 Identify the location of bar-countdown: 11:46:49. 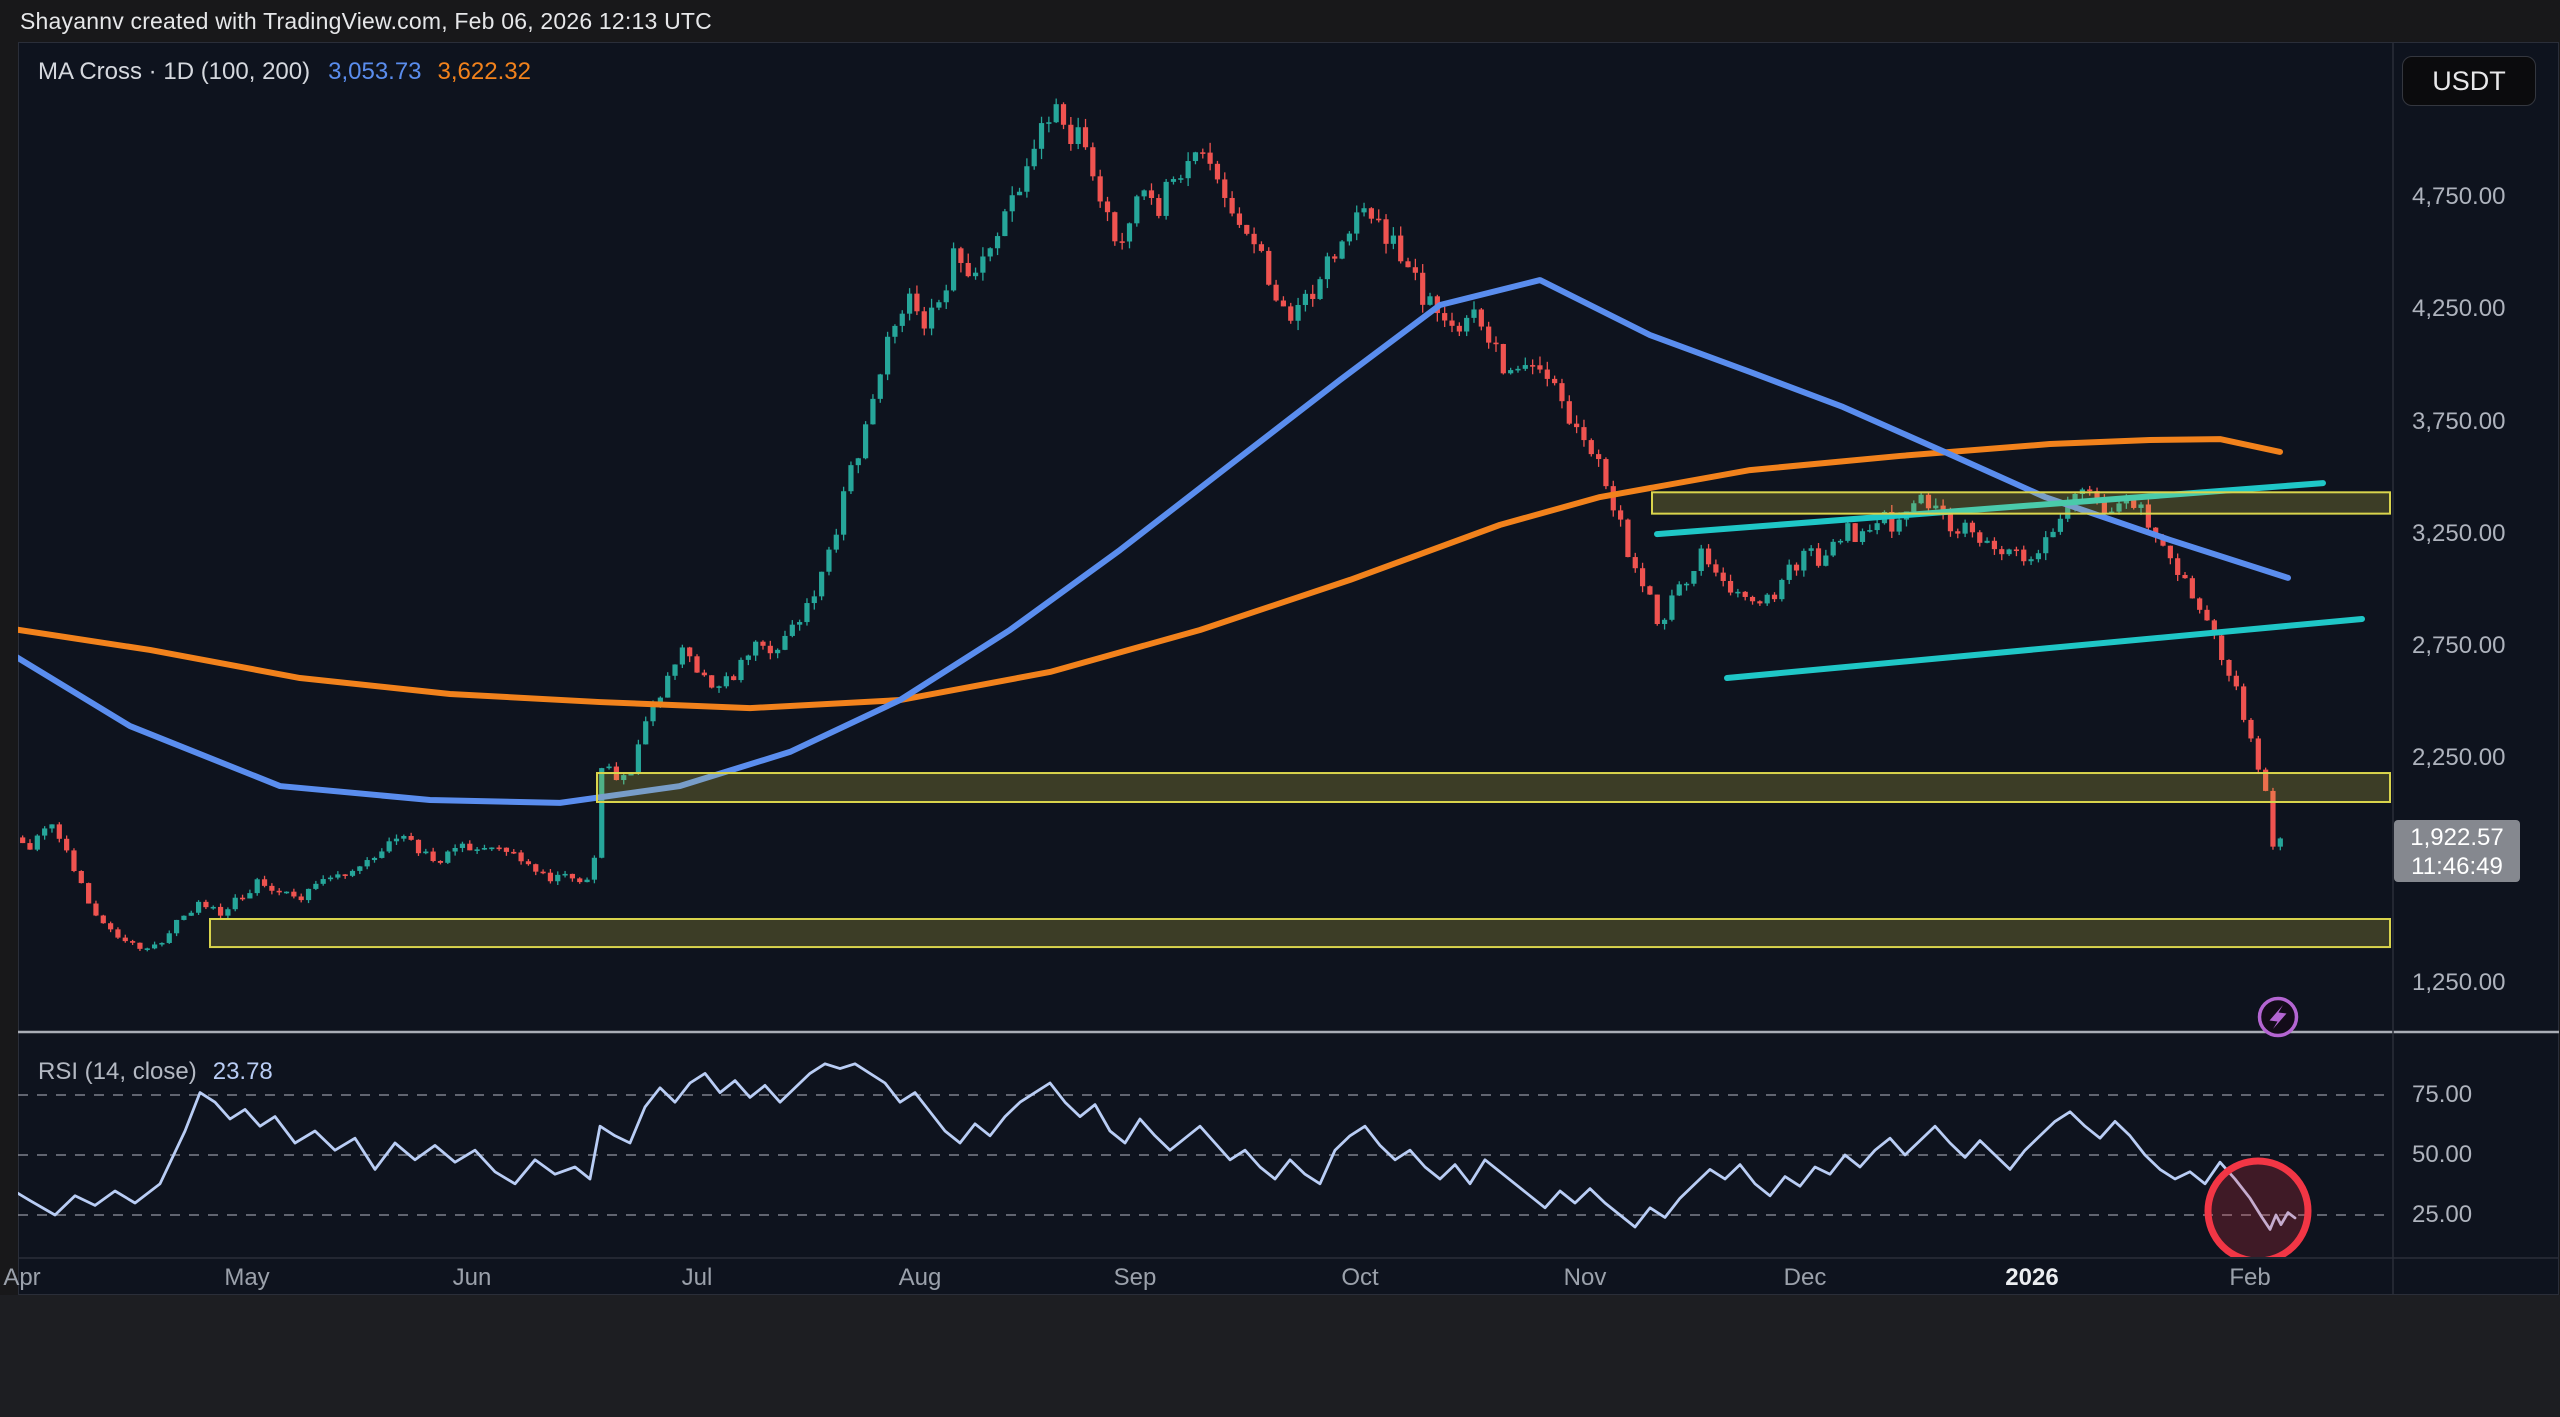
(2457, 866).